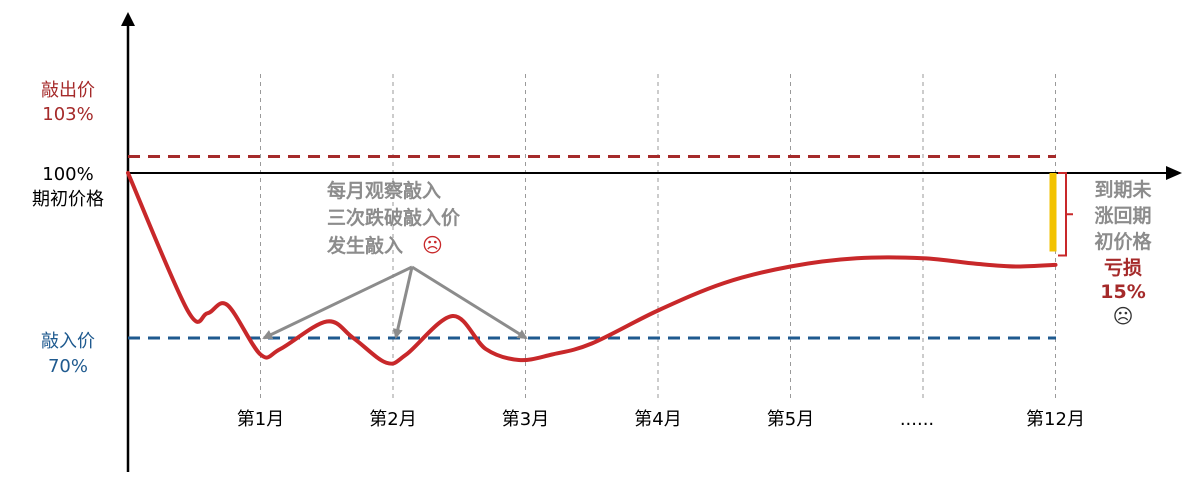 The height and width of the screenshot is (478, 1194). What do you see at coordinates (432, 245) in the screenshot?
I see `sad-face-icon: ☹` at bounding box center [432, 245].